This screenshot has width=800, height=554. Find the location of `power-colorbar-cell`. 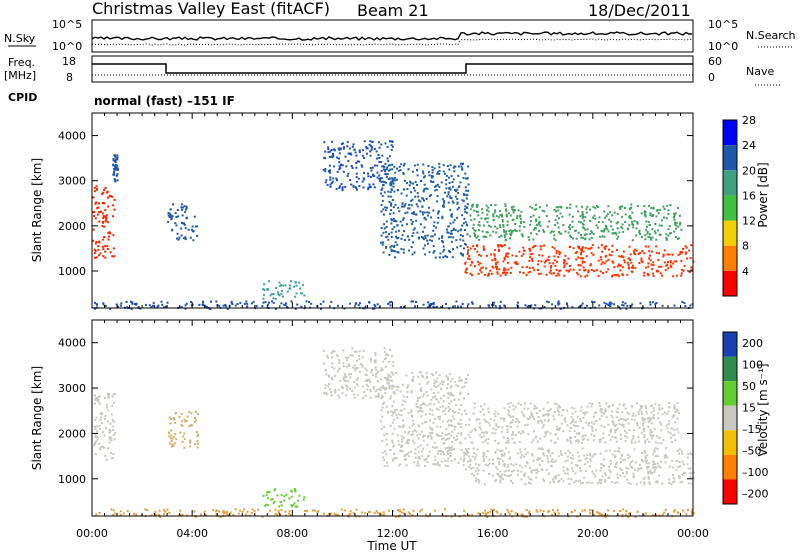

power-colorbar-cell is located at coordinates (730, 133).